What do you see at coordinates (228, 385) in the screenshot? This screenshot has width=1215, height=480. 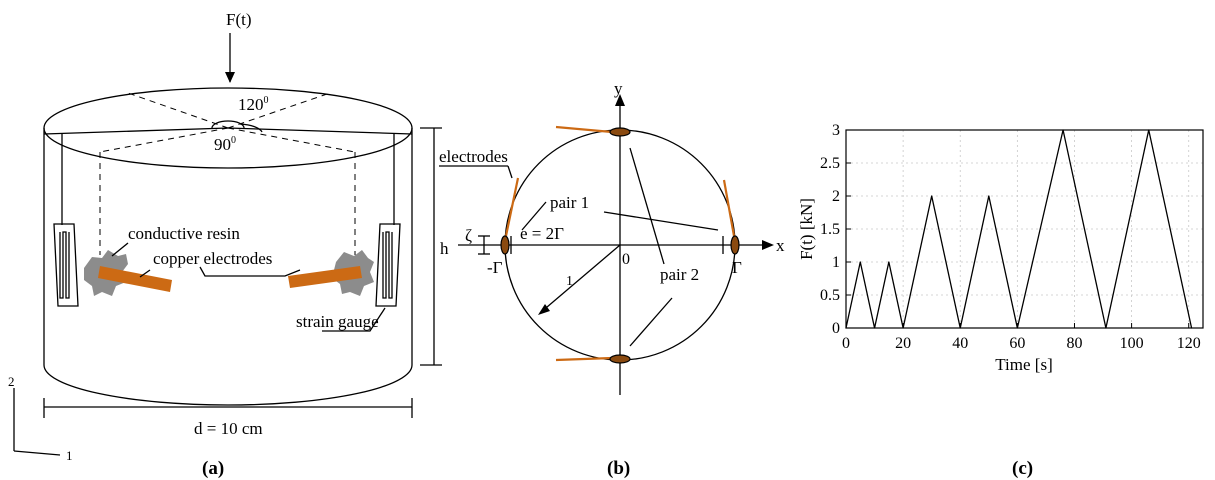 I see `cylinder-bottom` at bounding box center [228, 385].